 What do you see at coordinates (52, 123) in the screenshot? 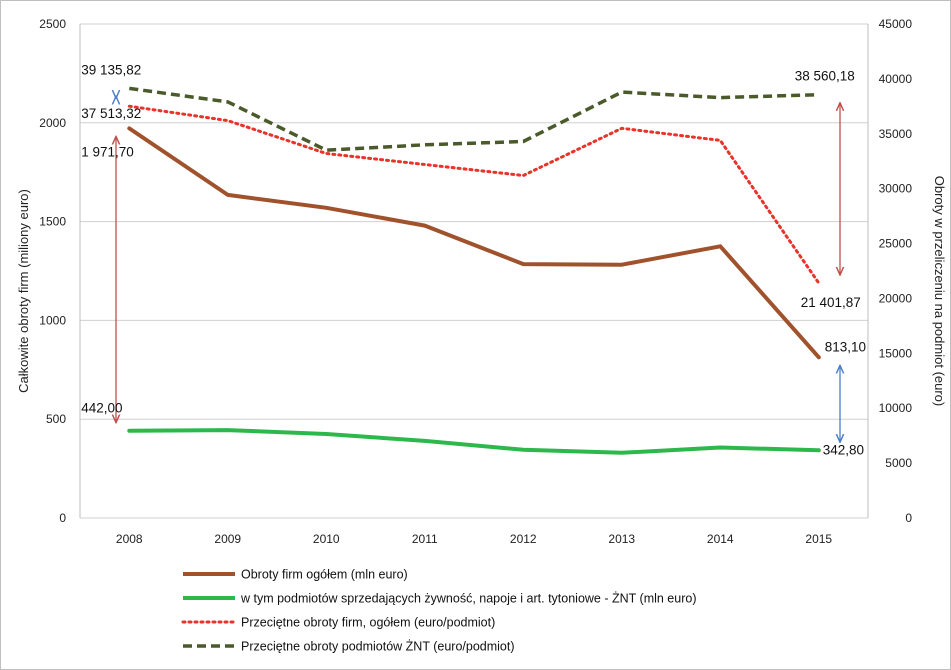
I see `y-left-tick-label: 2000` at bounding box center [52, 123].